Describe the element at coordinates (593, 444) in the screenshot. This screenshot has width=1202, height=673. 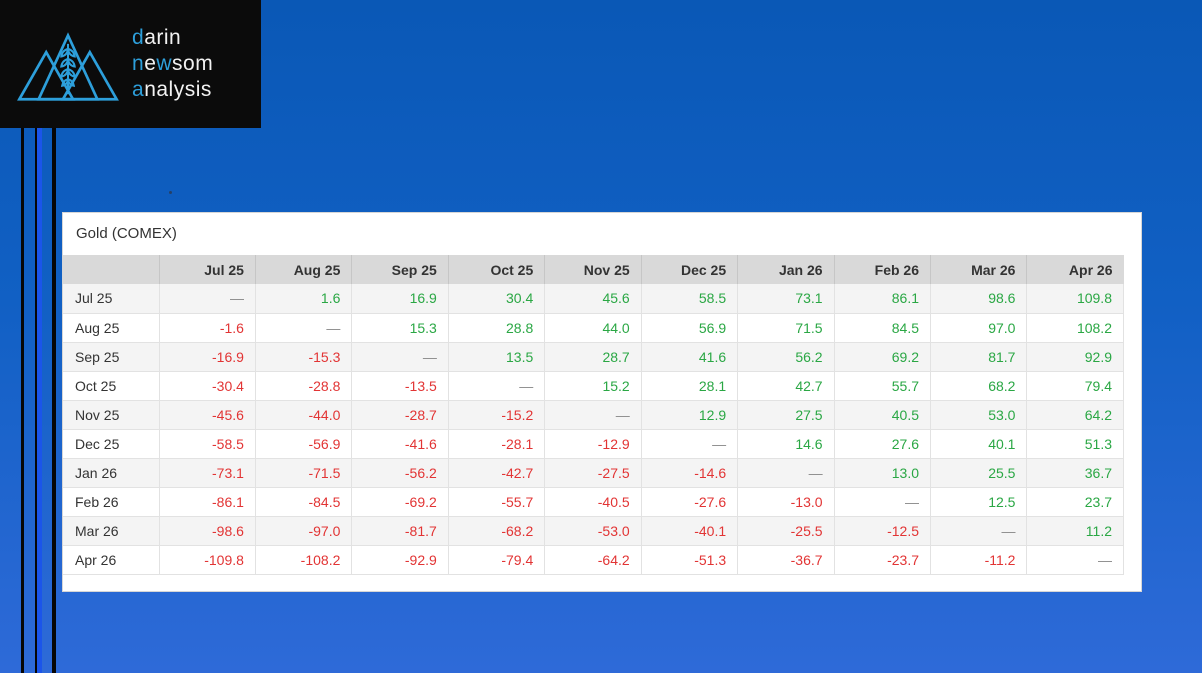
I see `spread-value-cell: -12.9` at that location.